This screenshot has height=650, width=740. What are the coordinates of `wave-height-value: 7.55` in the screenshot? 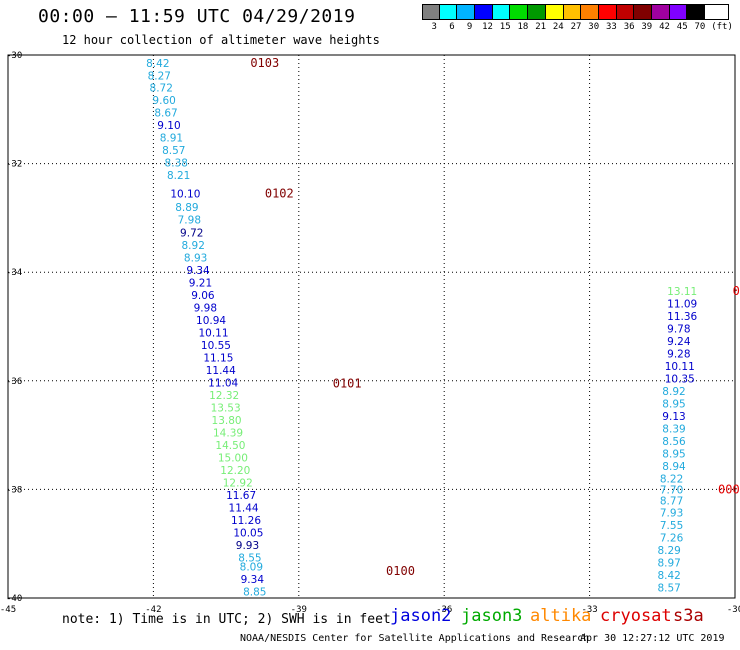 It's located at (671, 526).